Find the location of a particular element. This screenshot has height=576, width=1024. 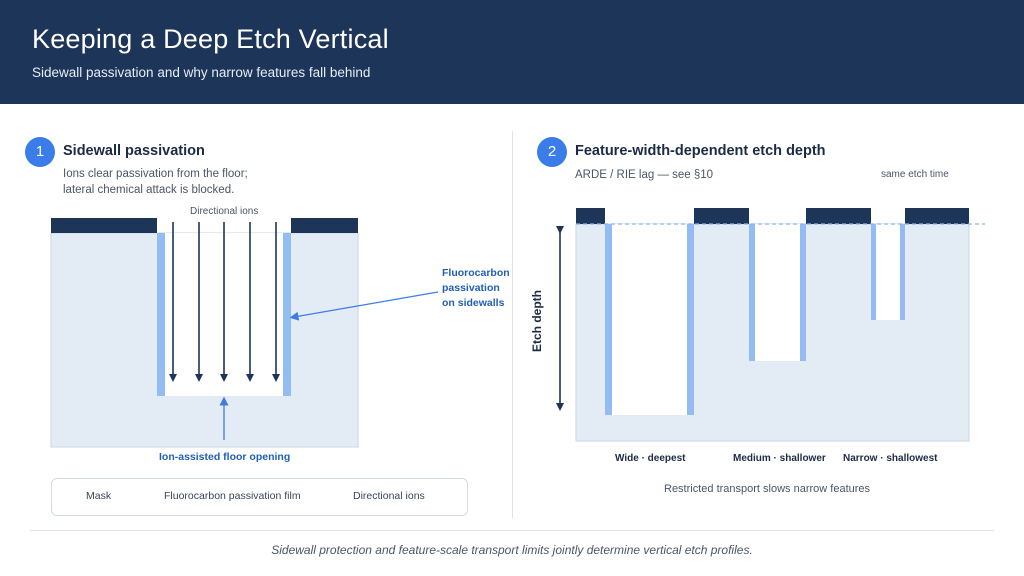

wide-passivation-left is located at coordinates (608, 319).